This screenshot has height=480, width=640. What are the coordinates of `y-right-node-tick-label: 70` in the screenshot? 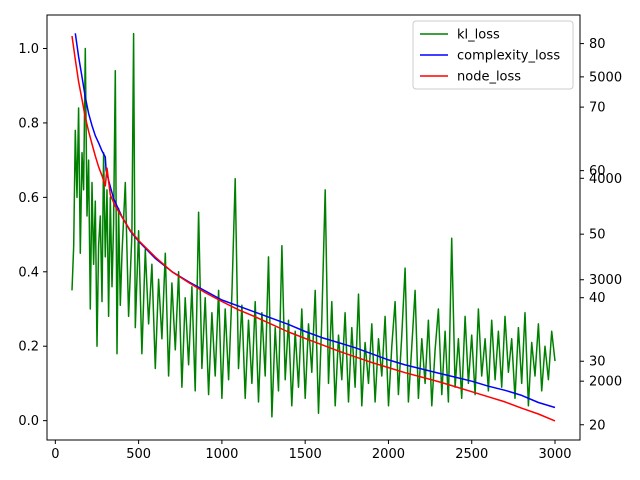 It's located at (597, 108).